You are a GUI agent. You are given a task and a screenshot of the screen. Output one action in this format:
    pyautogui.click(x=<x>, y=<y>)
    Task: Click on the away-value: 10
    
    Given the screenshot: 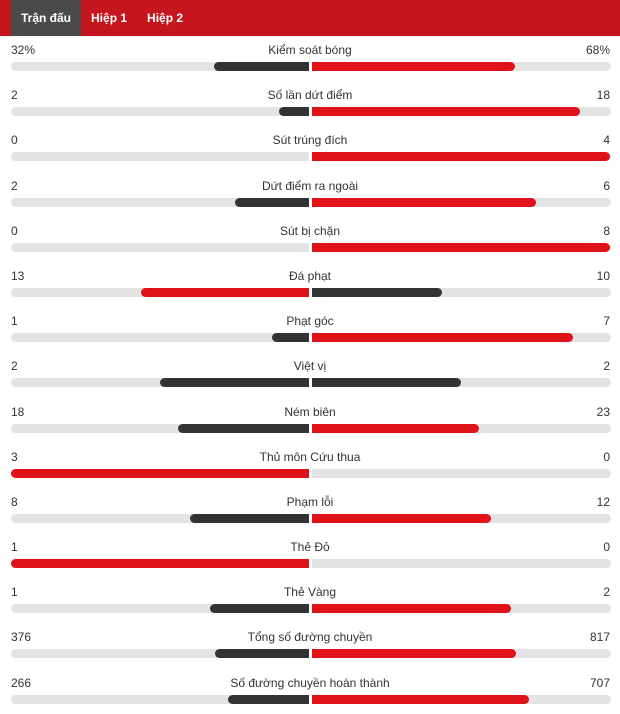 What is the action you would take?
    pyautogui.click(x=603, y=275)
    